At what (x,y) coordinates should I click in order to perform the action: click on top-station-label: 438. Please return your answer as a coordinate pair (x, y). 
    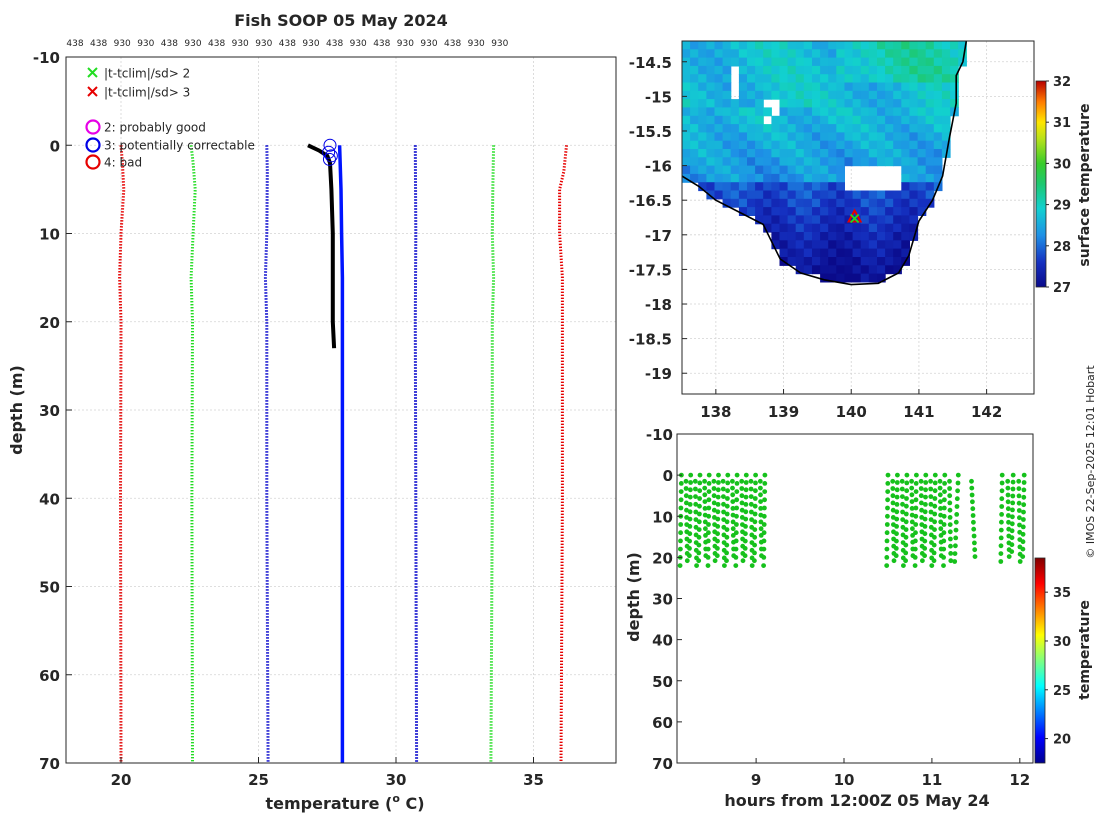
    Looking at the image, I should click on (98, 44).